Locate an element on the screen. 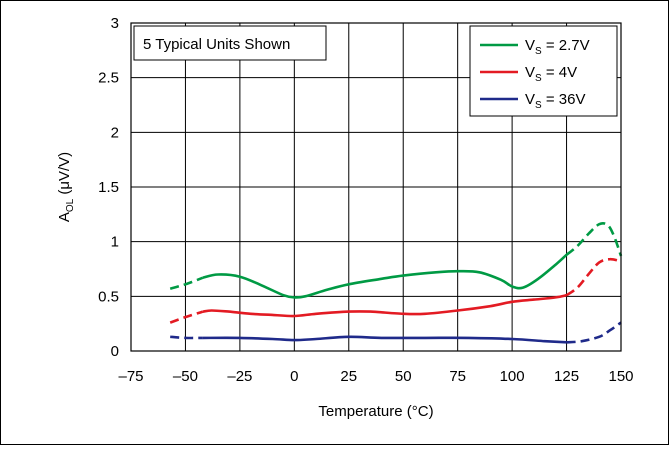 Image resolution: width=669 pixels, height=449 pixels. series-3-dashed-low-line is located at coordinates (186, 337).